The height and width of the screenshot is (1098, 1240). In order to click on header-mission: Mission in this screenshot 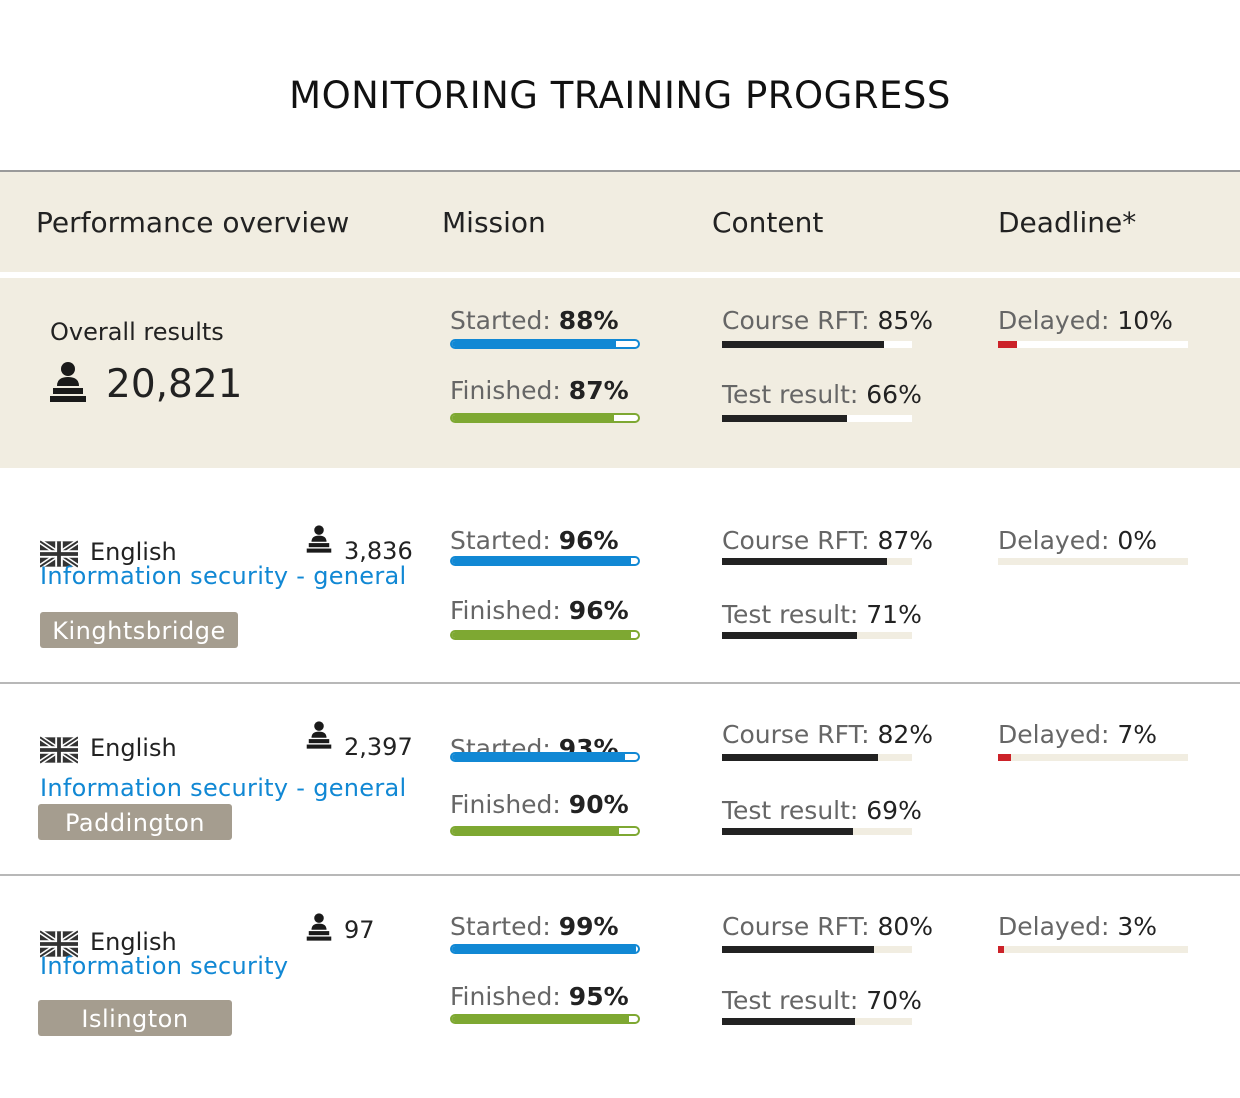, I will do `click(494, 222)`.